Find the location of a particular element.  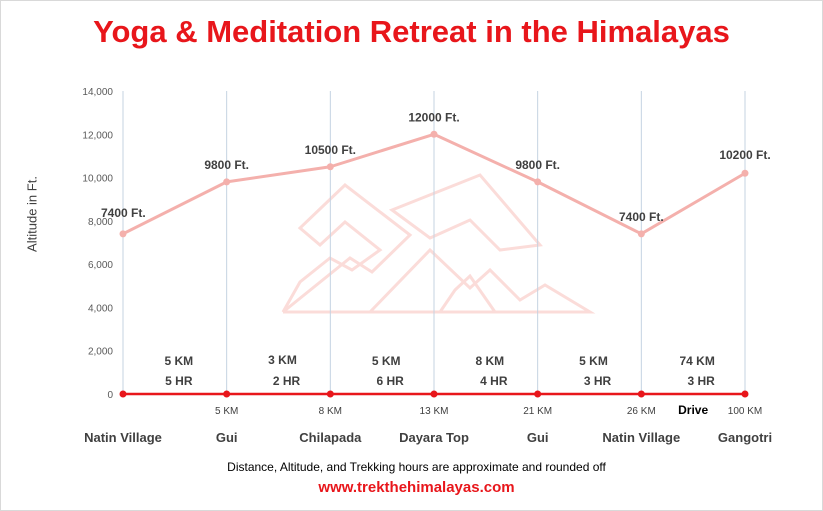

place-label: Chilapada is located at coordinates (330, 437).